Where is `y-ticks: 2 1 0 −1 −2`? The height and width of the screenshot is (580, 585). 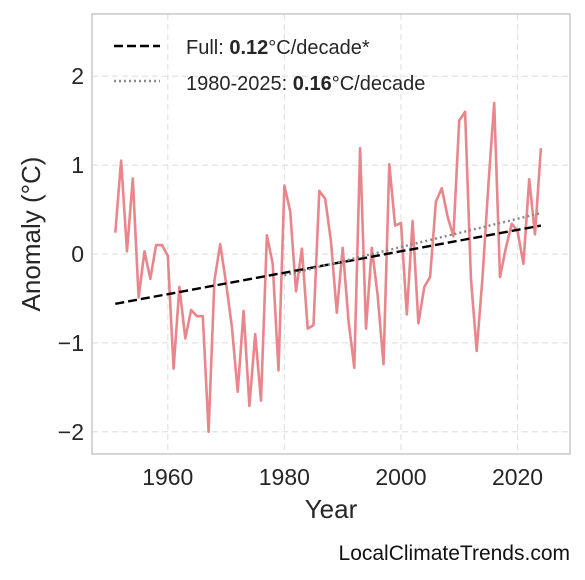
y-ticks: 2 1 0 −1 −2 is located at coordinates (71, 254).